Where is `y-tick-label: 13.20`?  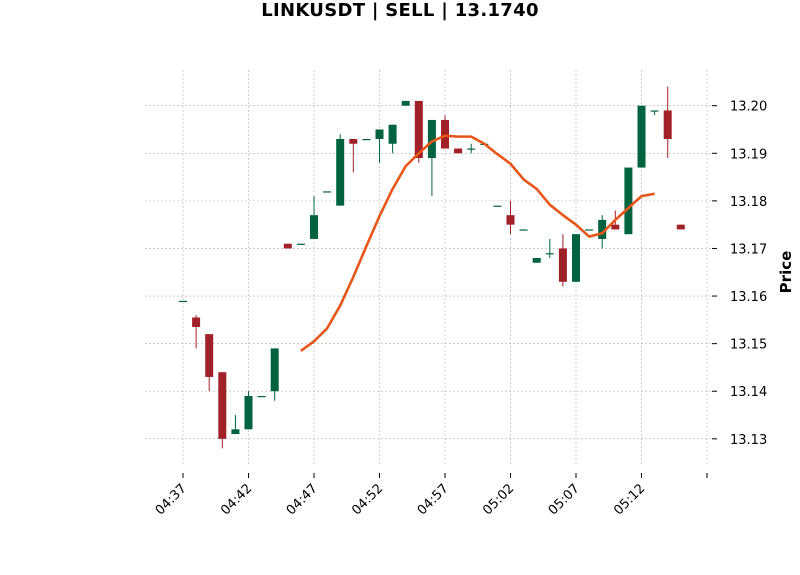 y-tick-label: 13.20 is located at coordinates (748, 107).